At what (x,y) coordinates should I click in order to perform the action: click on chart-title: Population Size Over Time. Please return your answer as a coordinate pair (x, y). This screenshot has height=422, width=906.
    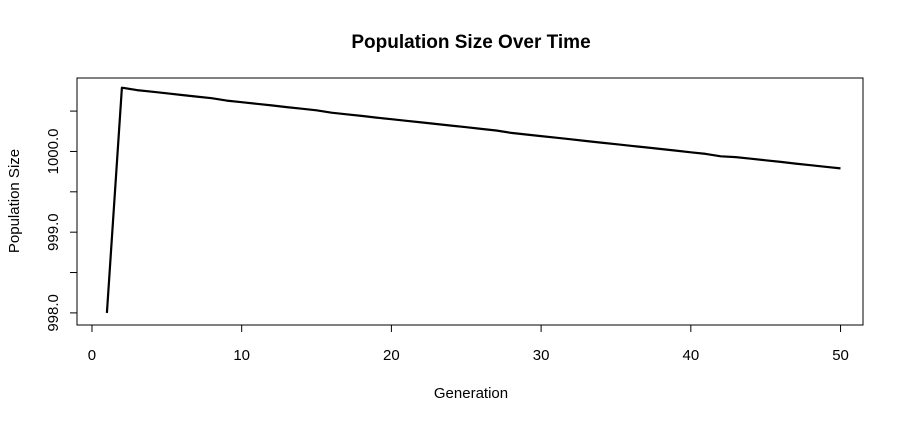
    Looking at the image, I should click on (470, 42).